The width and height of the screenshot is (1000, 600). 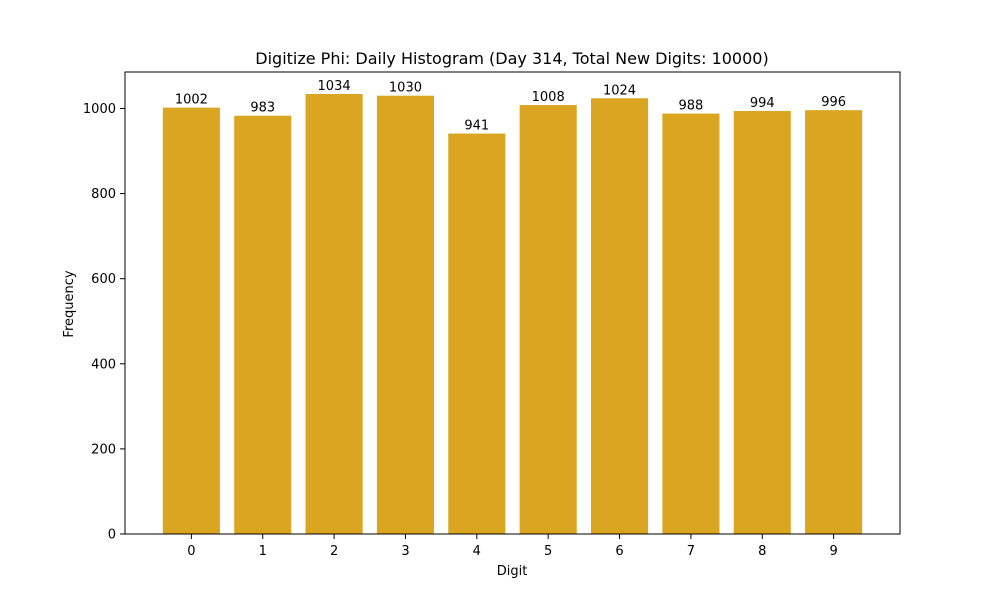 I want to click on x-tick-label: 2, so click(x=334, y=551).